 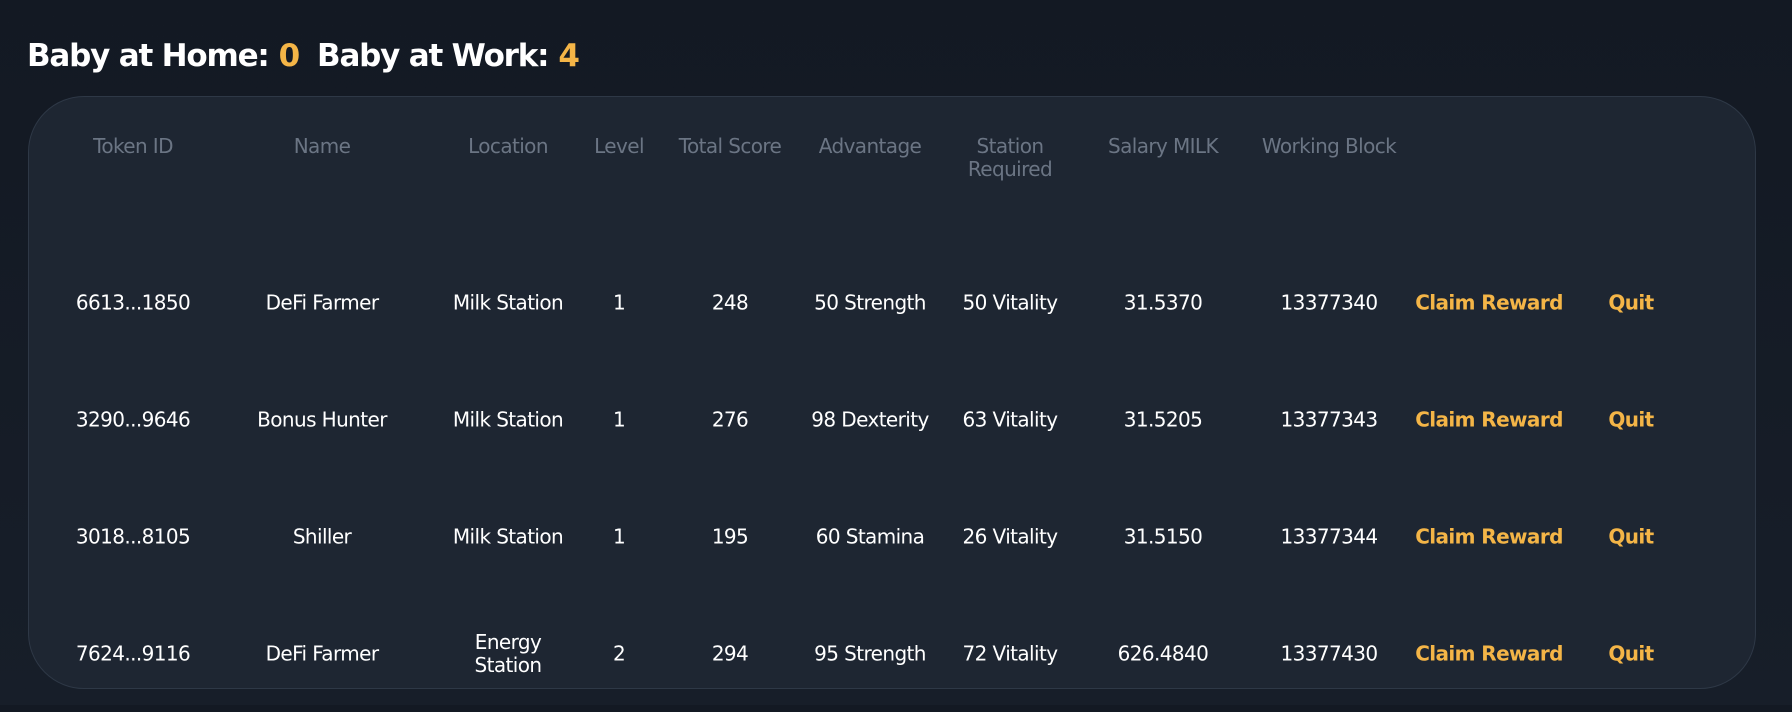 I want to click on work-count: 4, so click(x=569, y=56).